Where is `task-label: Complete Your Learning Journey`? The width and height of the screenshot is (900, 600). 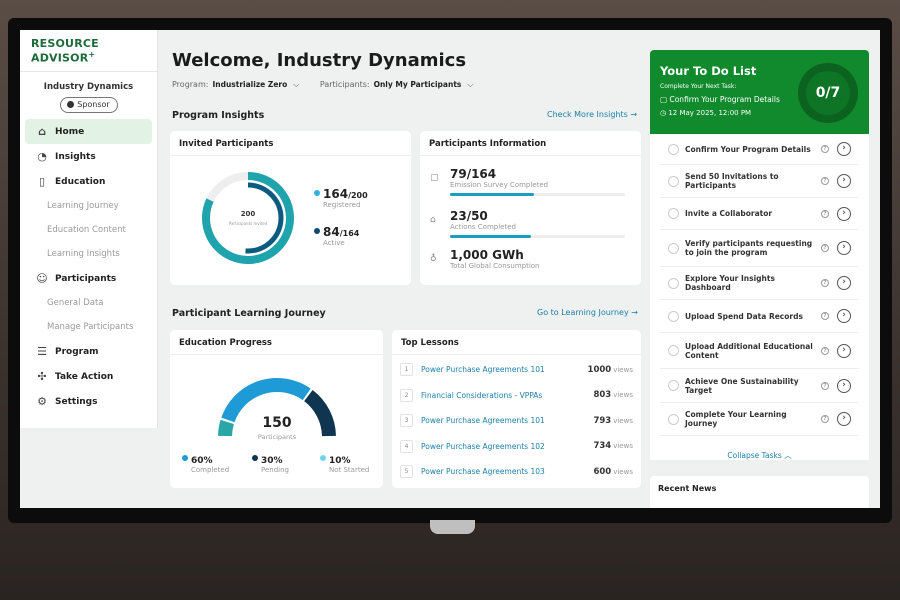
task-label: Complete Your Learning Journey is located at coordinates (736, 419).